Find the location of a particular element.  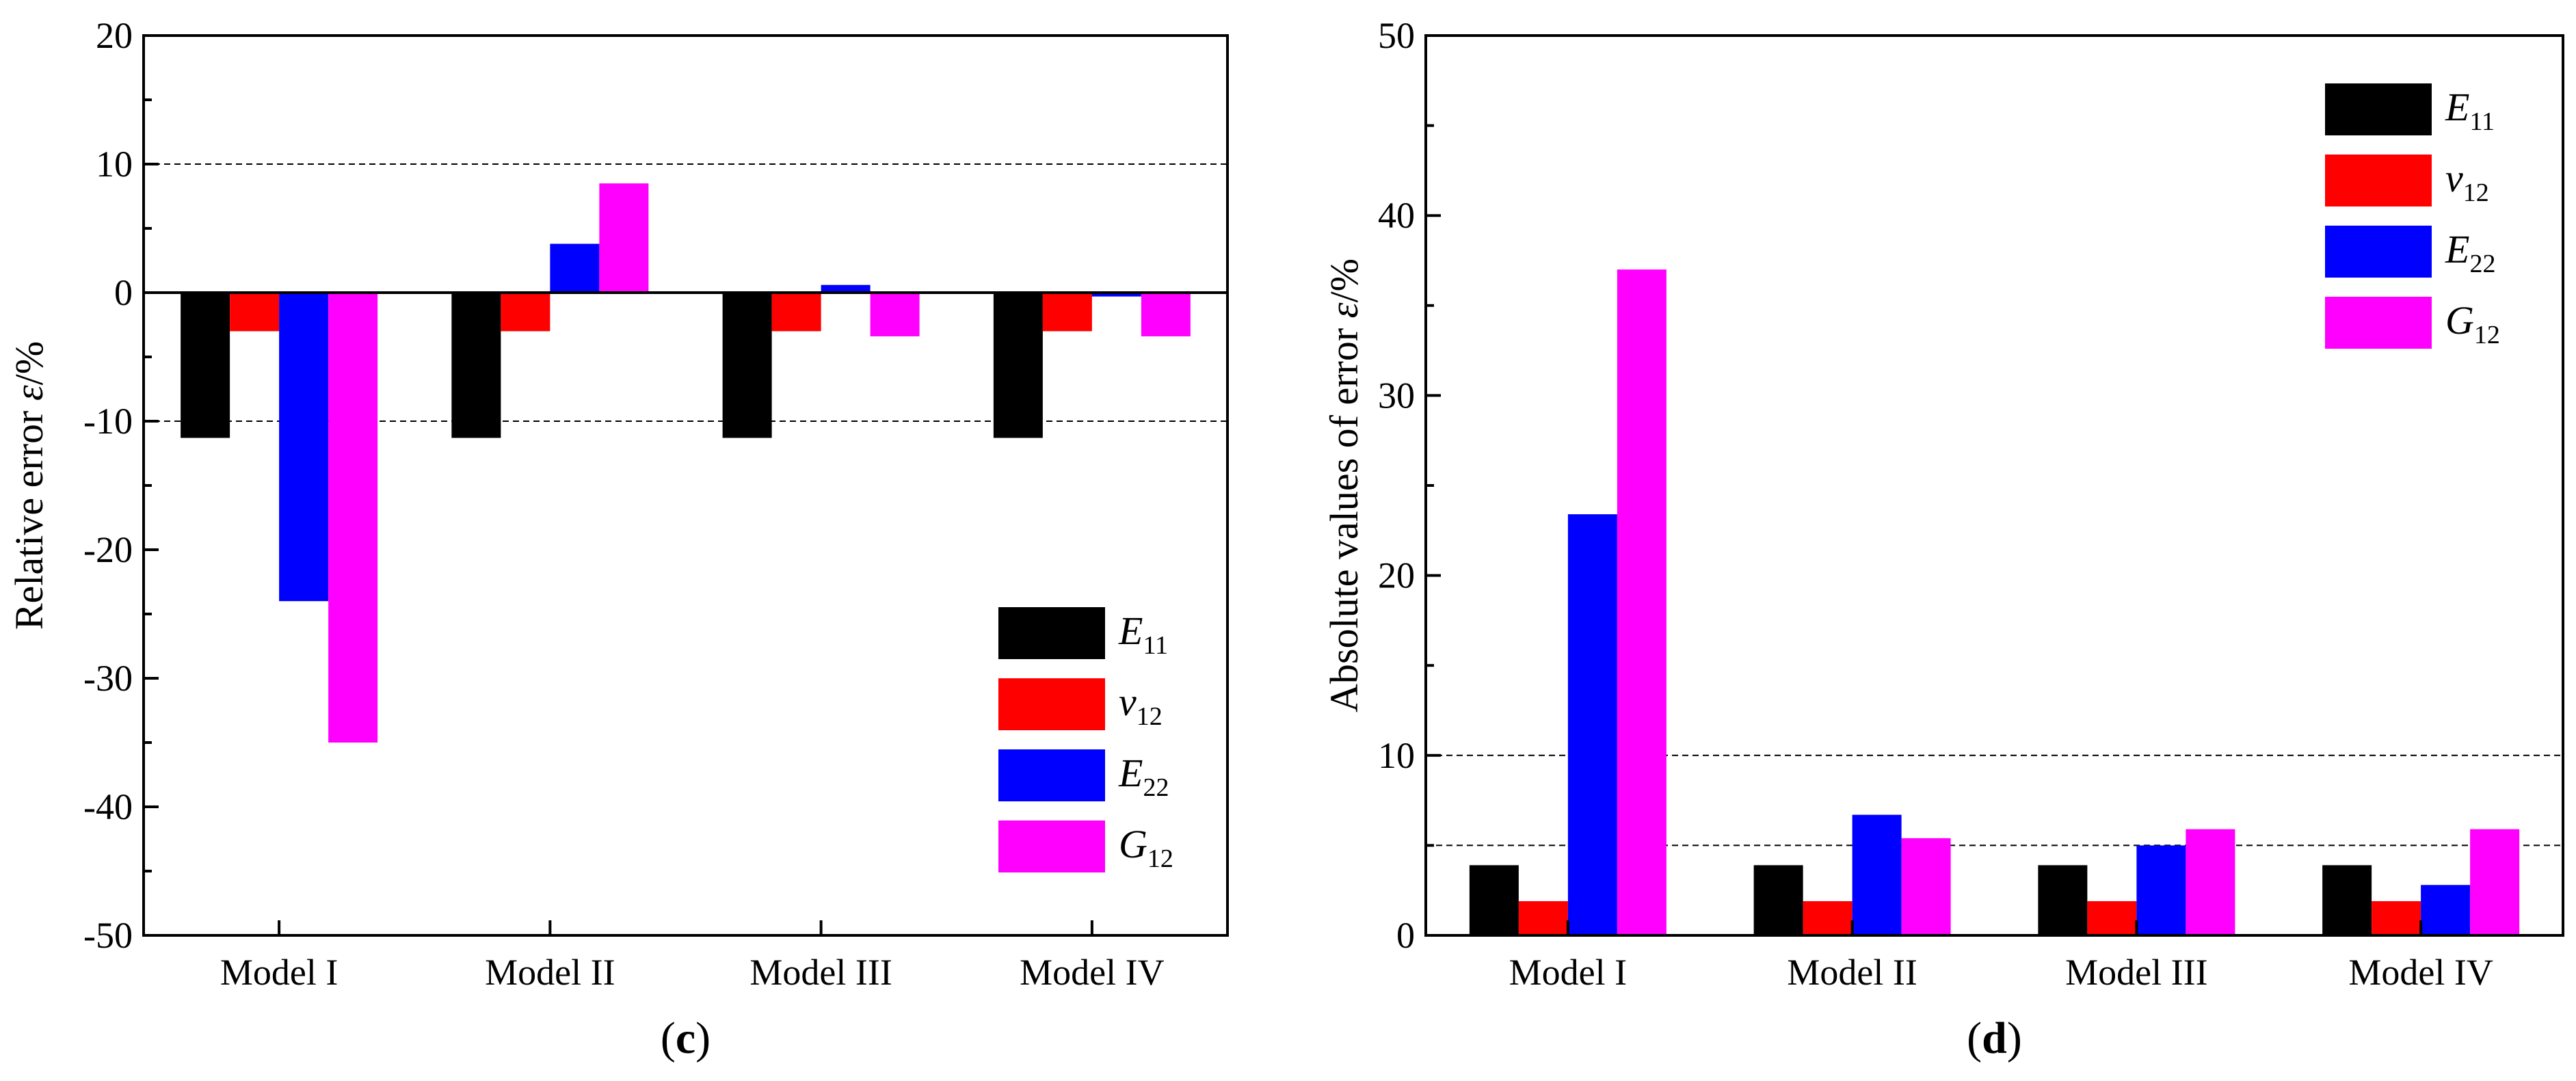

panel-label: (d) is located at coordinates (1994, 1038).